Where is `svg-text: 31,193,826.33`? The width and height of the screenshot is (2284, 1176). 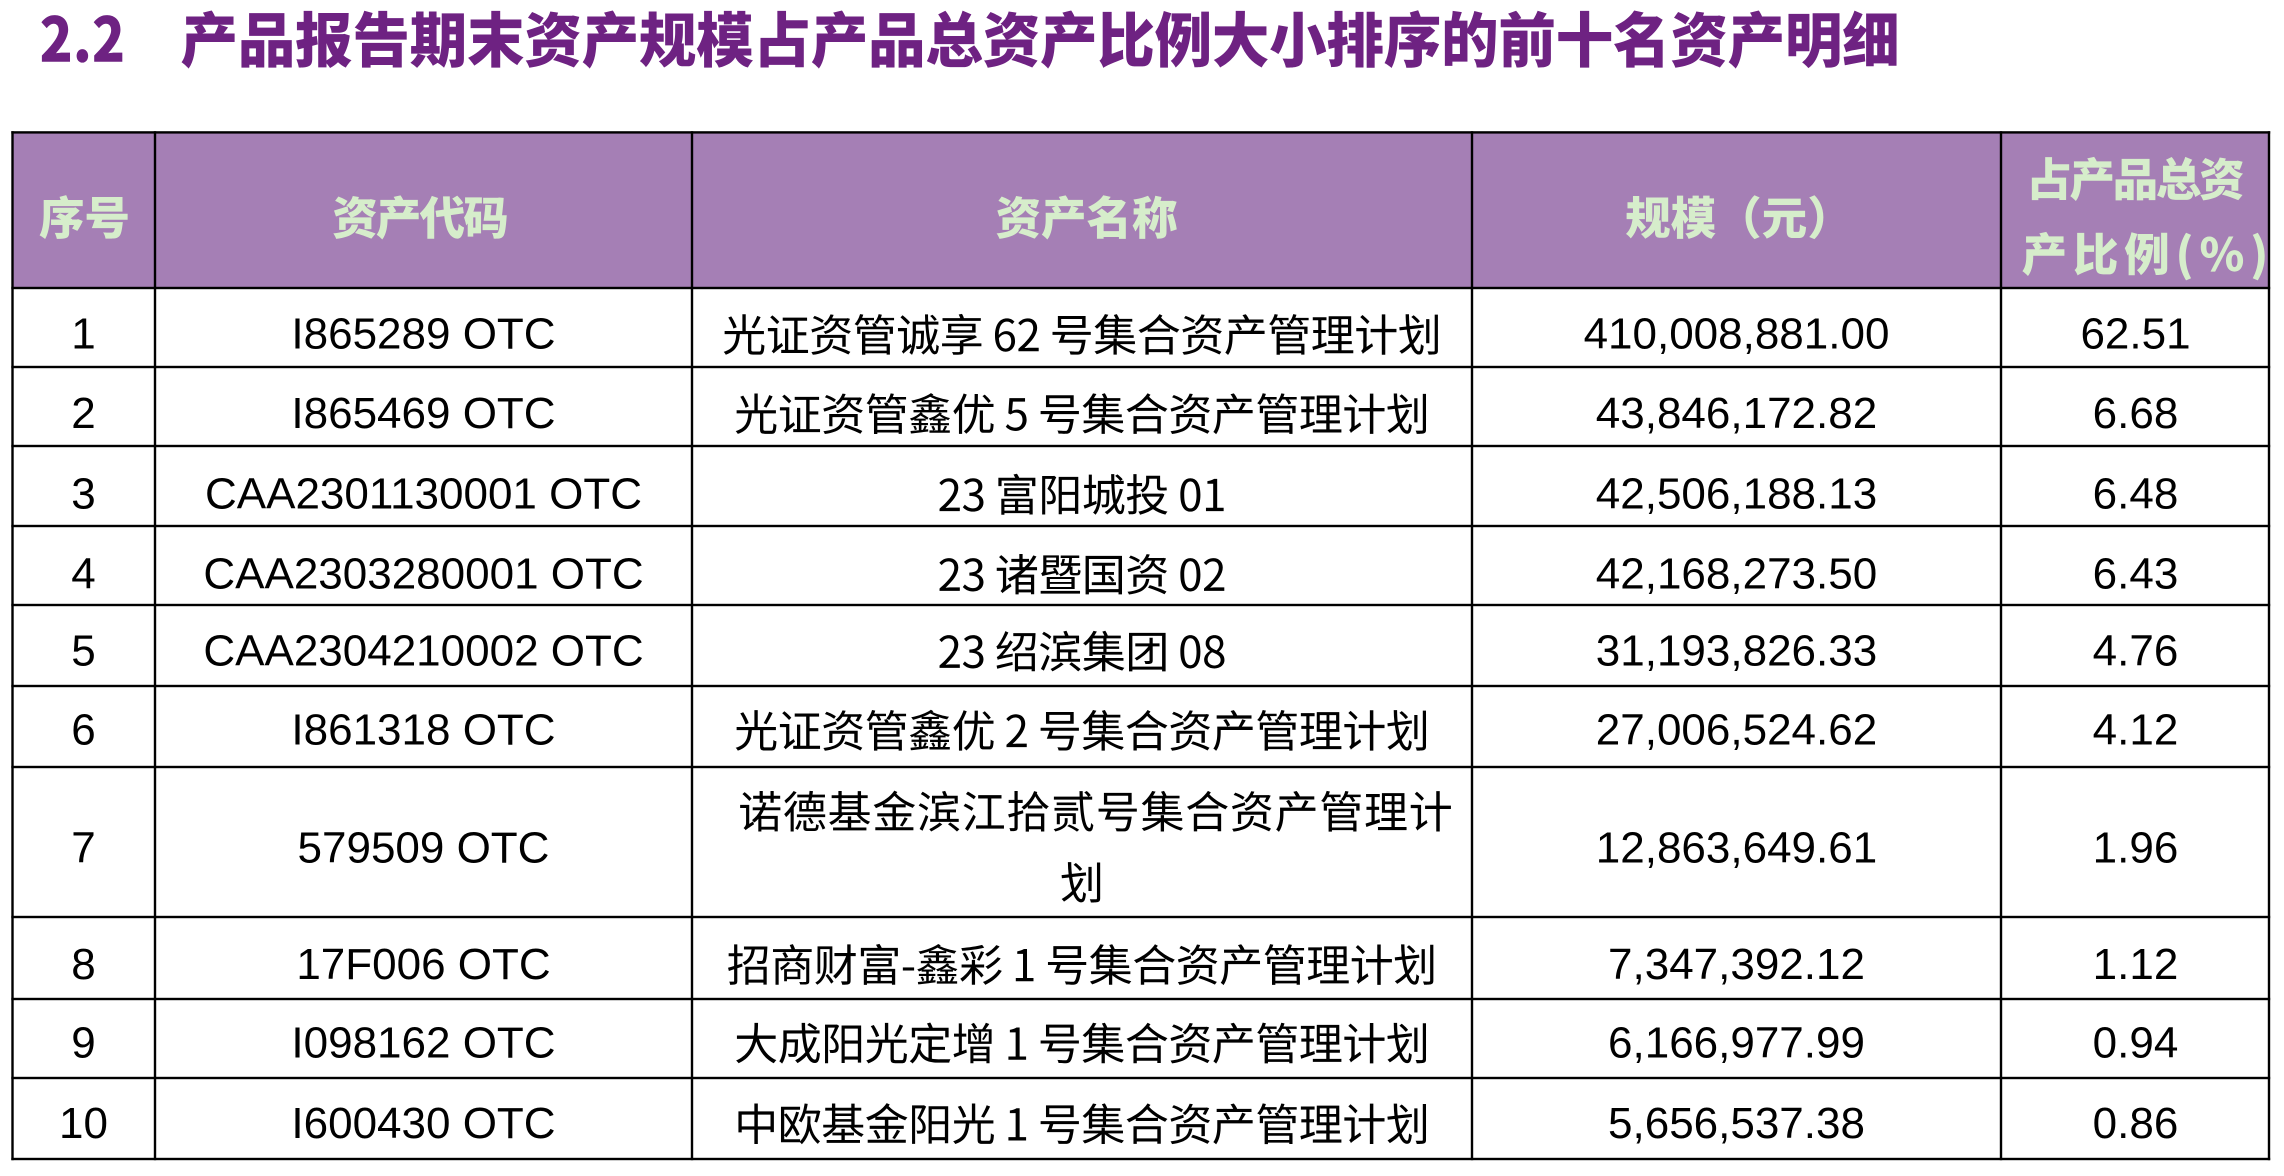
svg-text: 31,193,826.33 is located at coordinates (1736, 650).